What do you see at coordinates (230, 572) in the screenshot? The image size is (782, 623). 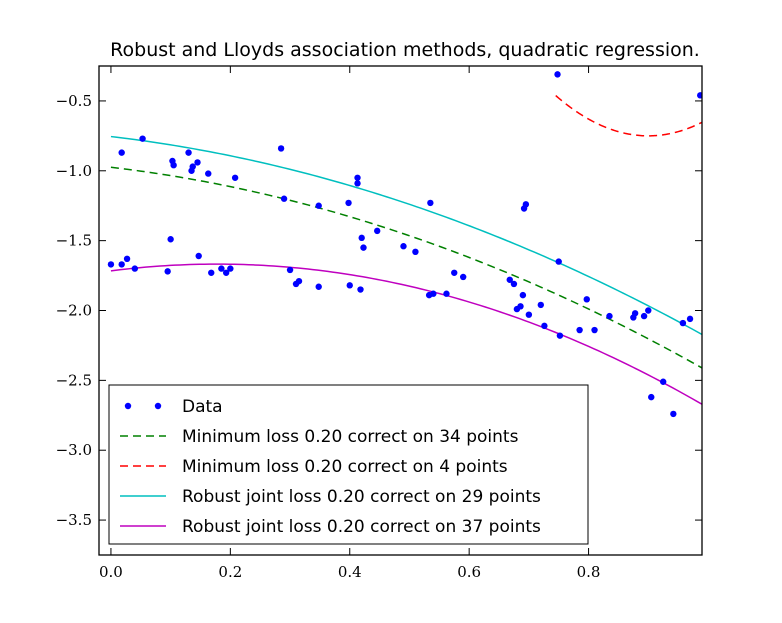 I see `x-tick-label: 0.2` at bounding box center [230, 572].